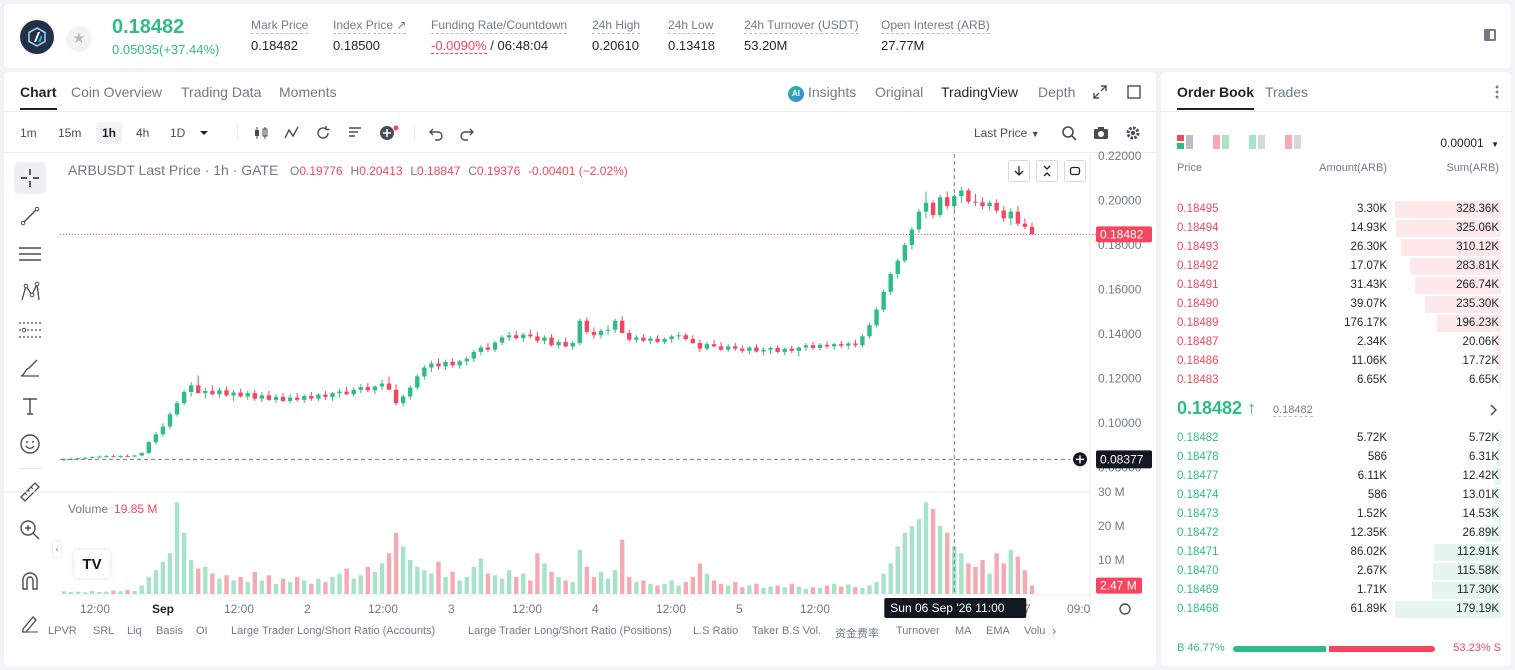 Image resolution: width=1515 pixels, height=670 pixels. What do you see at coordinates (1336, 495) in the screenshot?
I see `bid-row: 0.18474 586 13.01K` at bounding box center [1336, 495].